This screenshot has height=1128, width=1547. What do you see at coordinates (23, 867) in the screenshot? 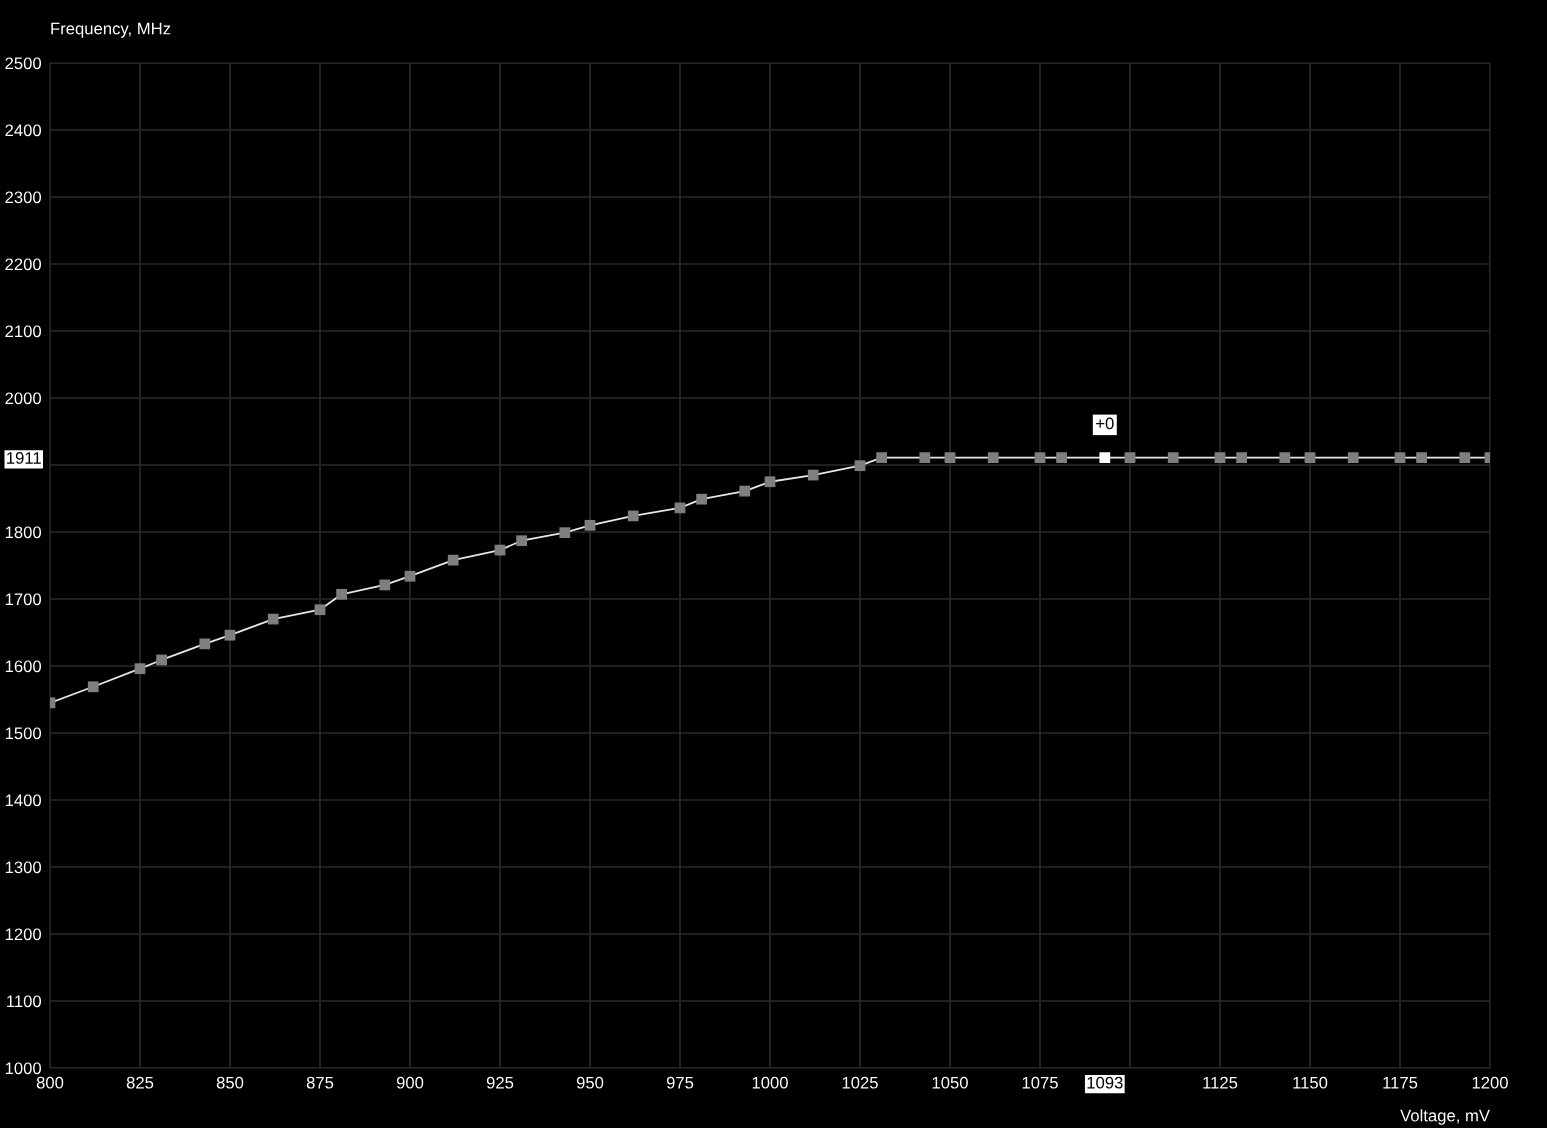
I see `y-tick-label: 1300` at bounding box center [23, 867].